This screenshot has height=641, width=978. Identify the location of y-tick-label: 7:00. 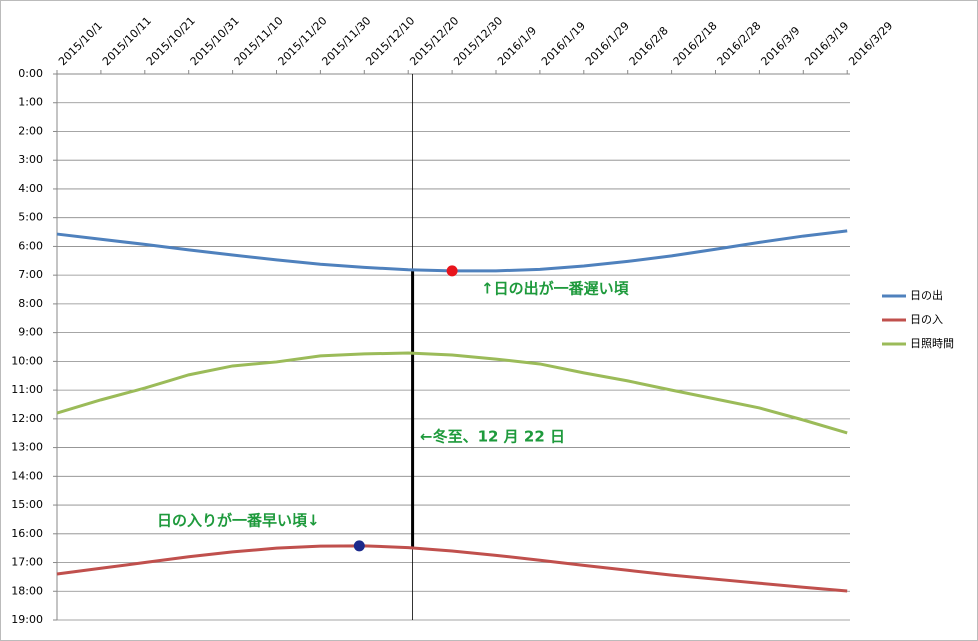
(30, 274).